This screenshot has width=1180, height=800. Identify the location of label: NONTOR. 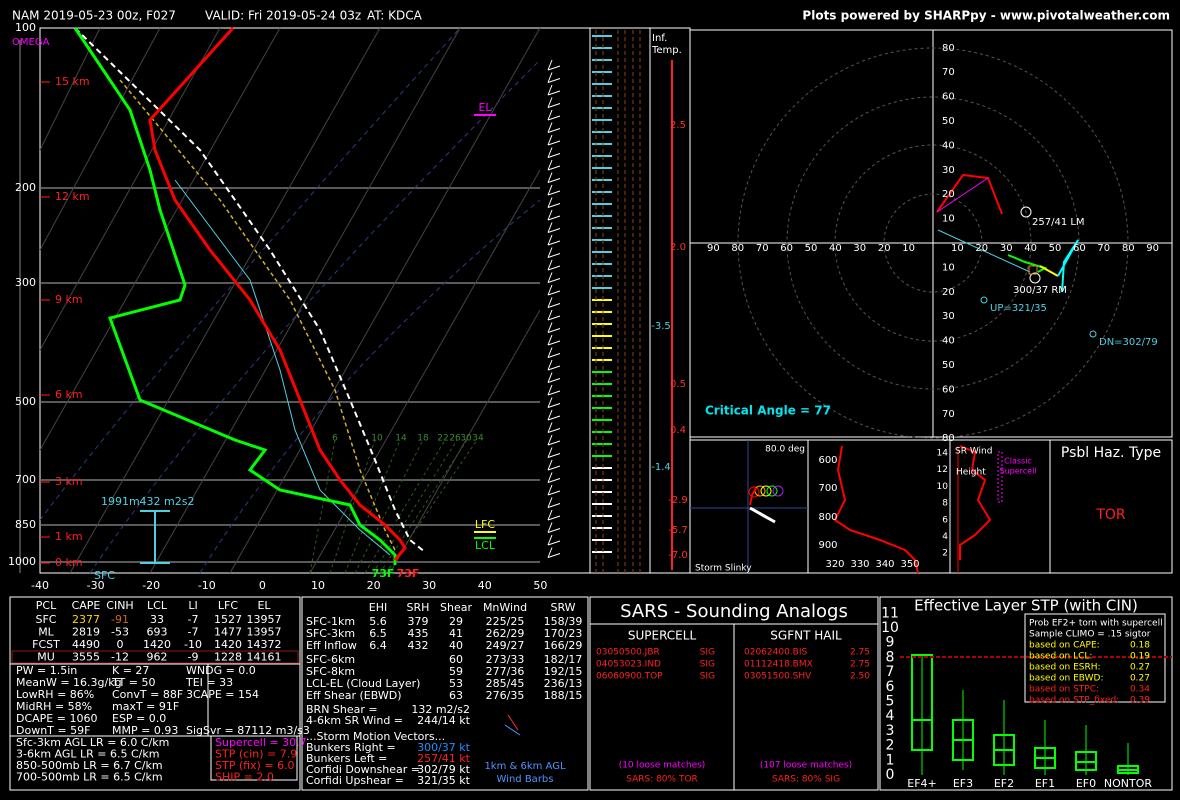
(1128, 783).